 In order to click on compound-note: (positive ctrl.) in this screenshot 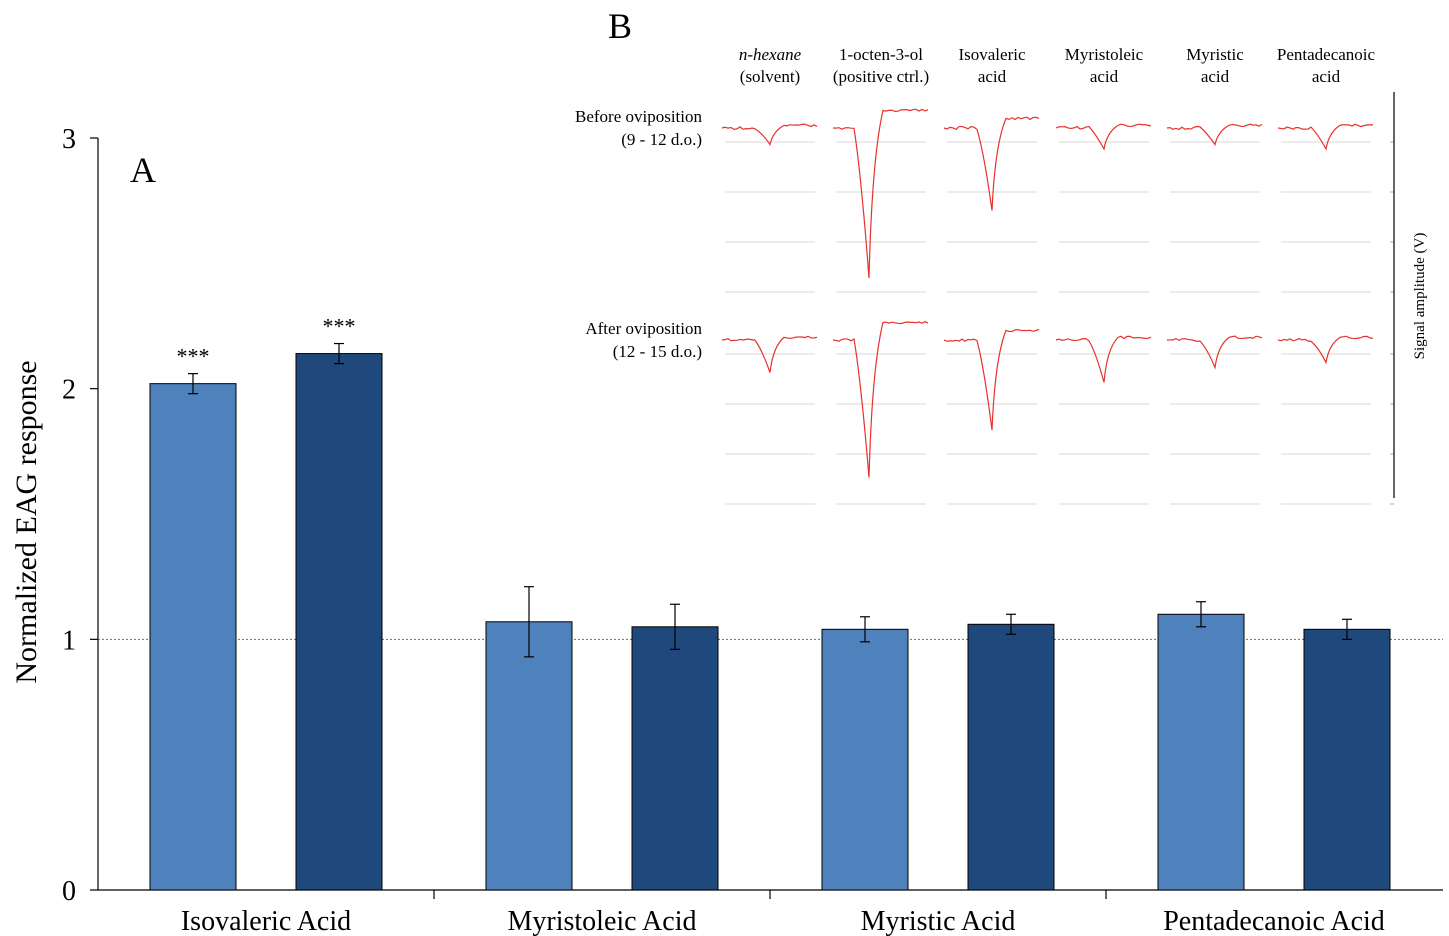, I will do `click(881, 76)`.